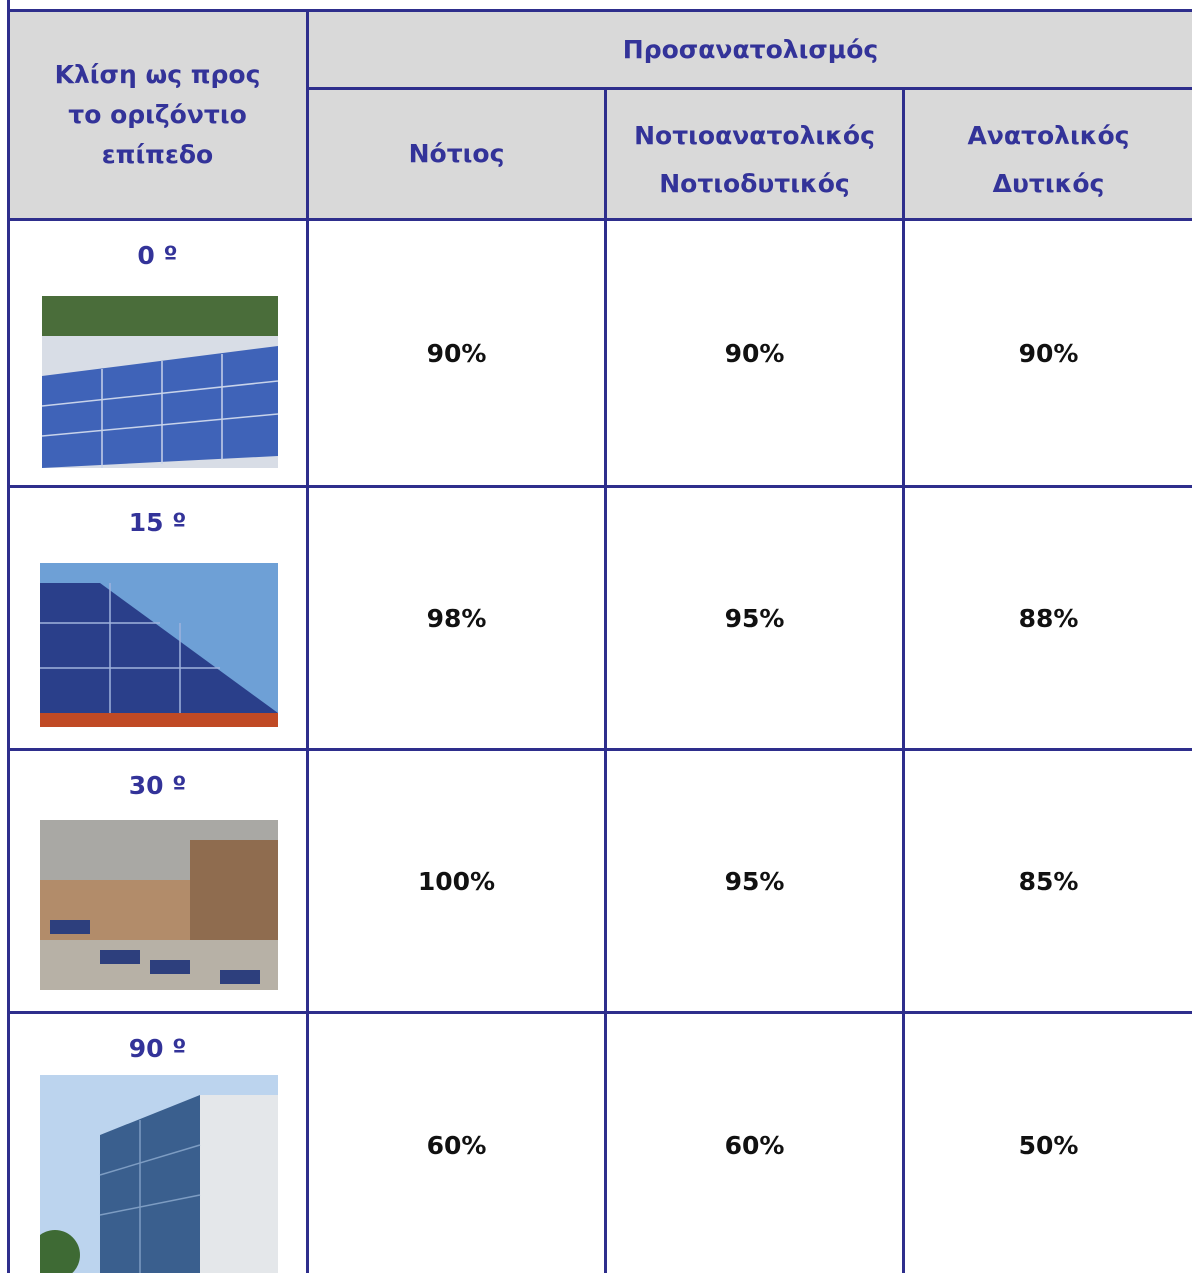 Image resolution: width=1192 pixels, height=1273 pixels. Describe the element at coordinates (157, 255) in the screenshot. I see `tilt-label: 0 º` at that location.